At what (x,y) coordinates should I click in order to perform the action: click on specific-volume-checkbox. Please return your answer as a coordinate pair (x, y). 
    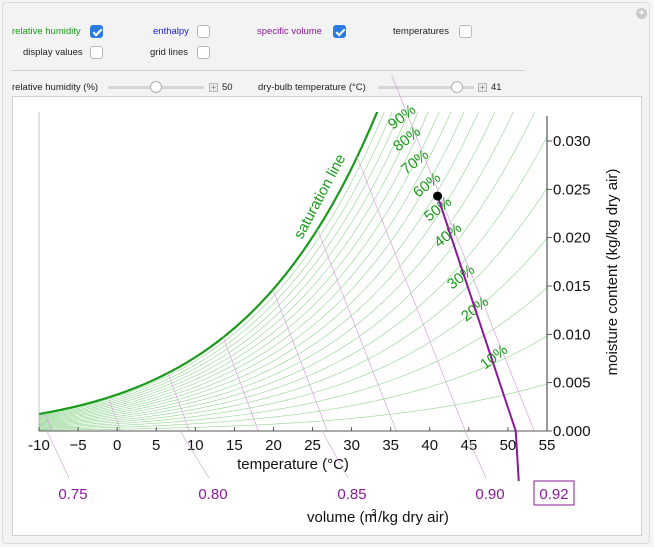
    Looking at the image, I should click on (339, 31).